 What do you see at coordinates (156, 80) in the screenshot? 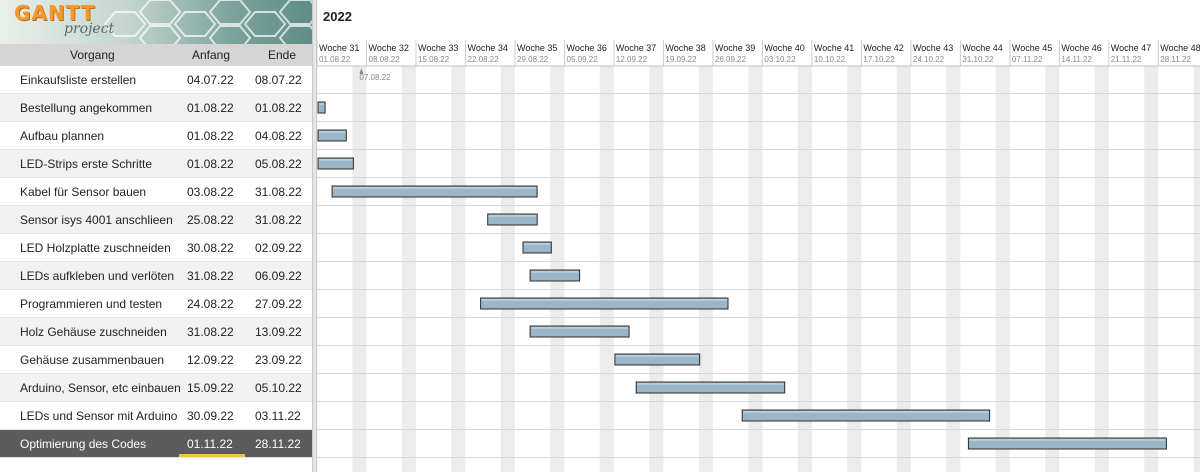
I see `task-row: Einkaufsliste erstellen 04.07.22 08.07.22` at bounding box center [156, 80].